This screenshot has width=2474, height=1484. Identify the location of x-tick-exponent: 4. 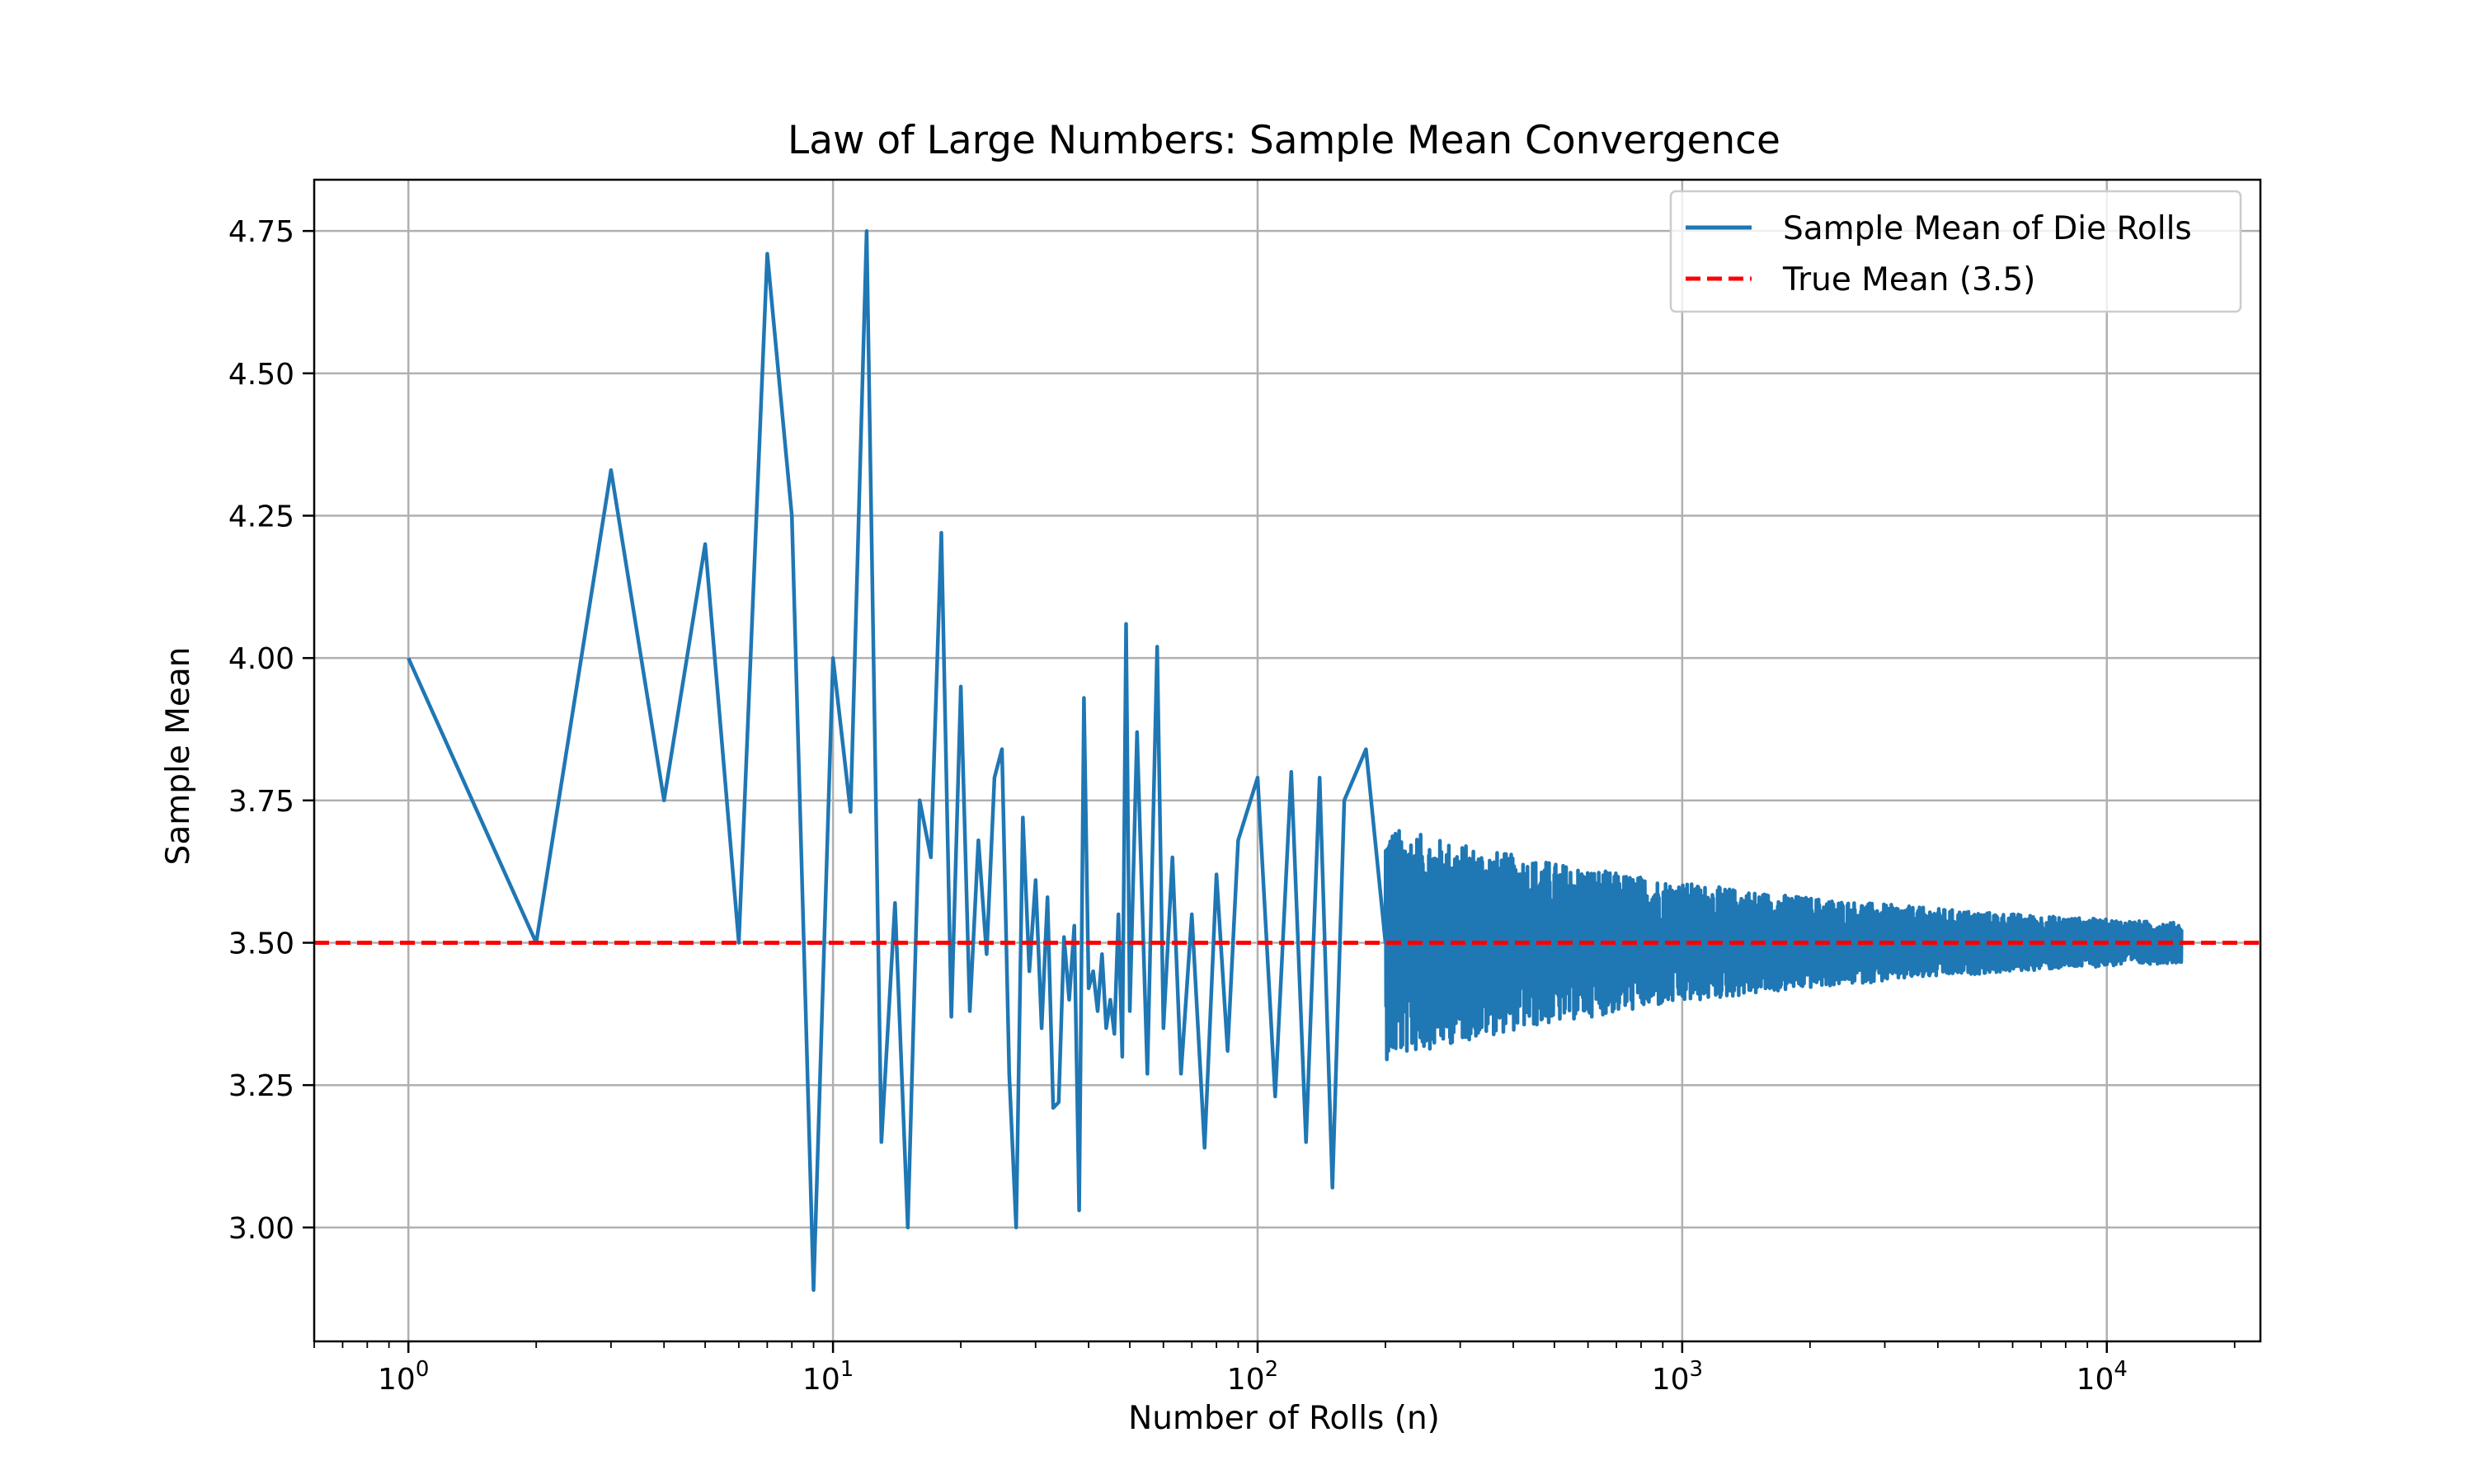
(2121, 1369).